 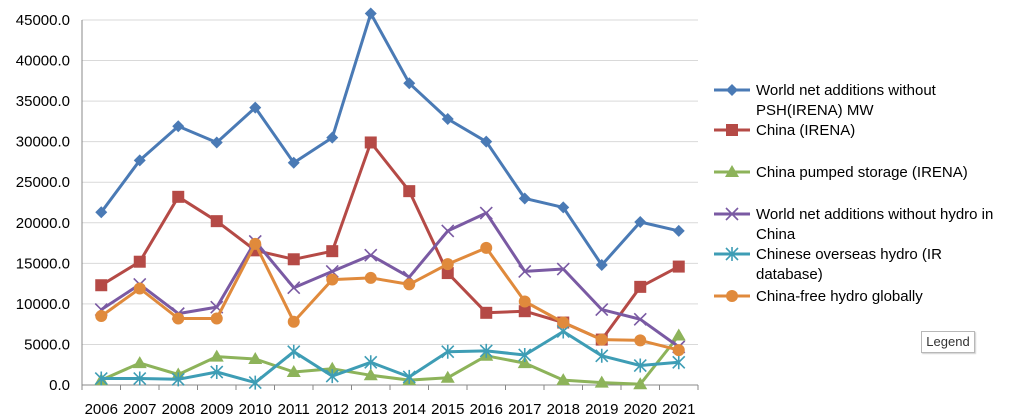 What do you see at coordinates (849, 254) in the screenshot?
I see `legend-label: Chinese overseas hydro (IR` at bounding box center [849, 254].